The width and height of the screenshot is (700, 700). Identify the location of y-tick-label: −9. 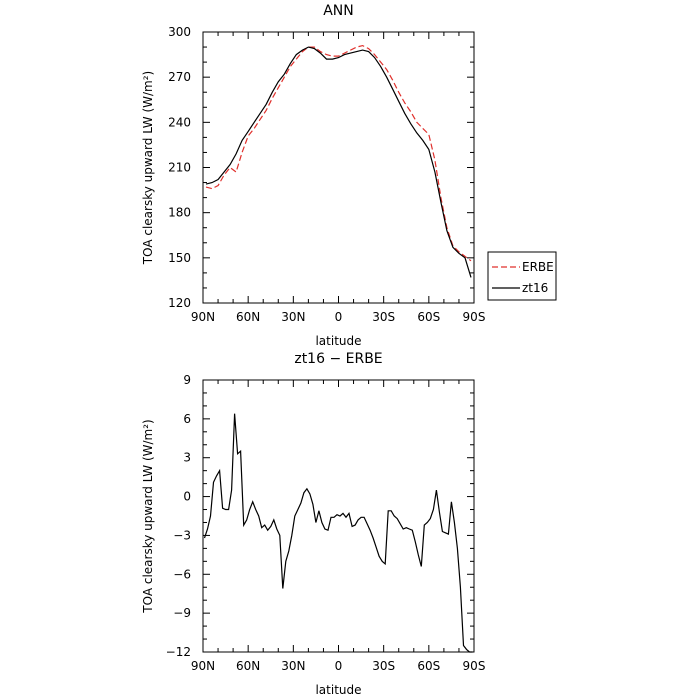
(182, 613).